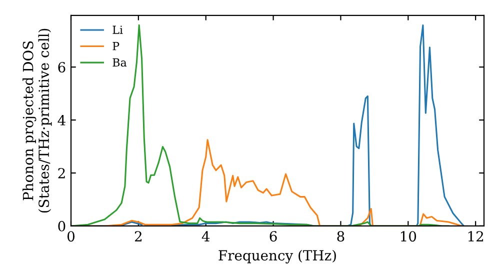 The width and height of the screenshot is (500, 280). Describe the element at coordinates (119, 62) in the screenshot. I see `legend-label: Ba` at that location.